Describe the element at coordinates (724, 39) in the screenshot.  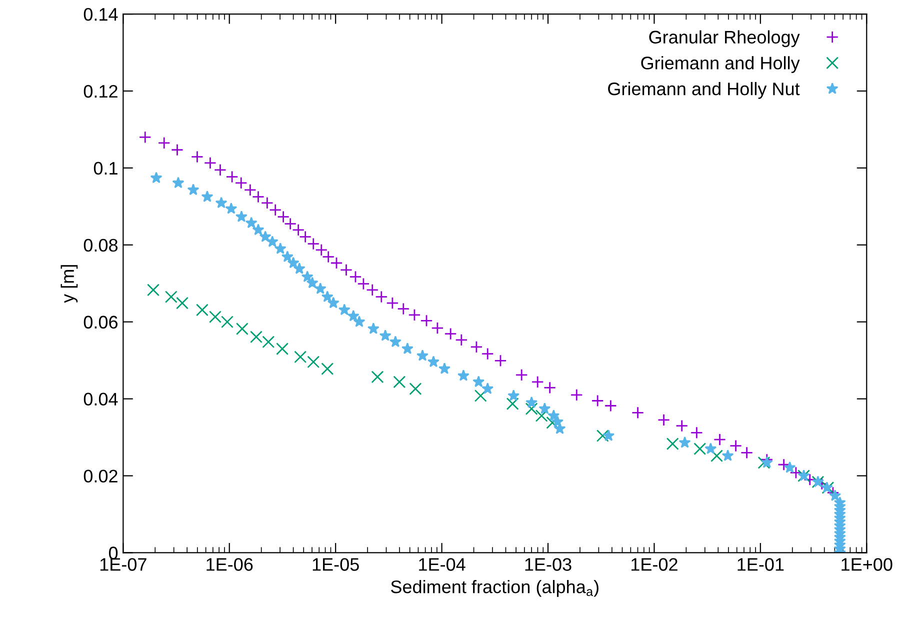
I see `legend-label: Granular Rheology` at that location.